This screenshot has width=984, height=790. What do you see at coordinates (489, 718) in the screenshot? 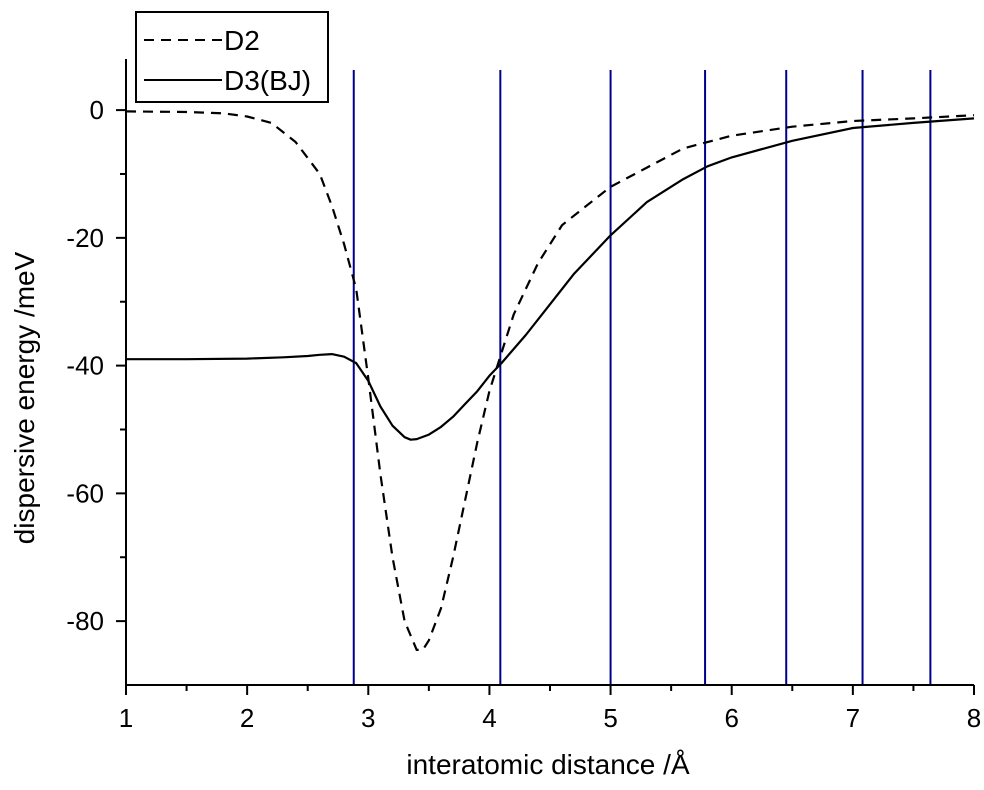
I see `x-tick-label-4: 4` at bounding box center [489, 718].